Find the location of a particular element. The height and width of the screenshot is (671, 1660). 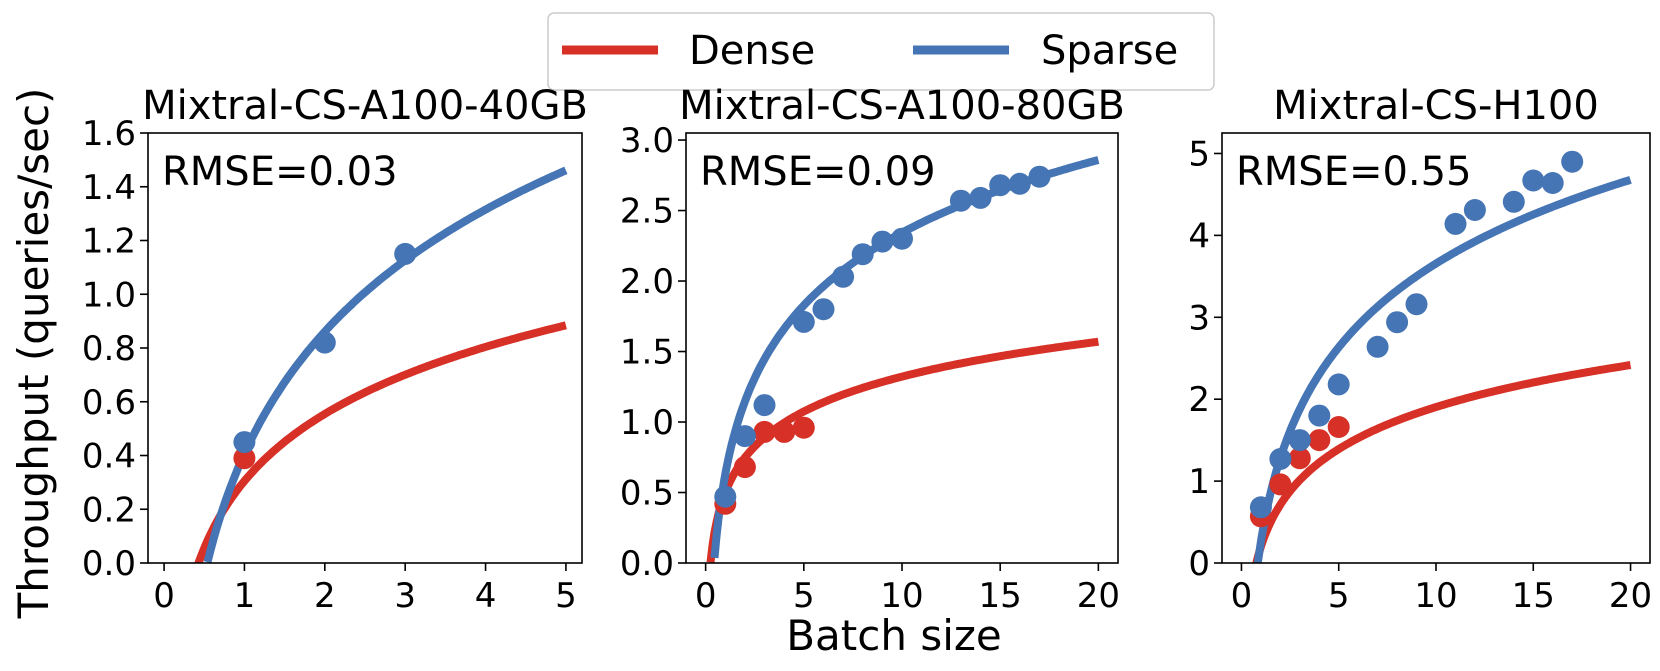

y-tick-label: 1.4 is located at coordinates (109, 188).